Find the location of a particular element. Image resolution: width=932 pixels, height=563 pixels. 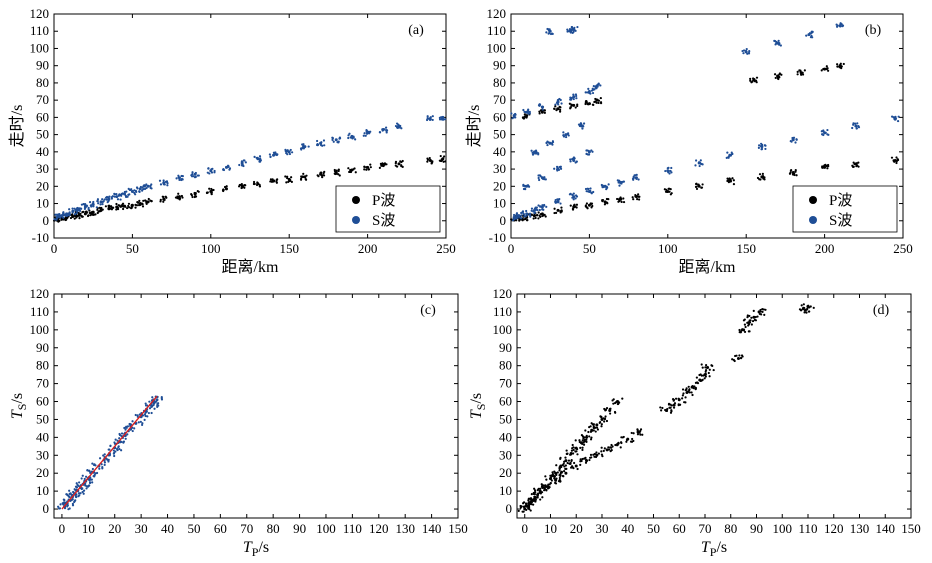

x-tick-label: 150 is located at coordinates (746, 248).